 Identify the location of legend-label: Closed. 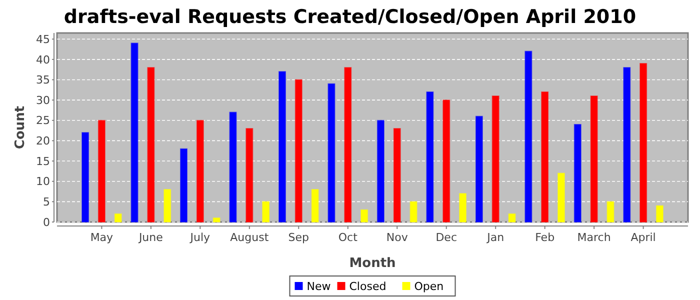
(367, 286).